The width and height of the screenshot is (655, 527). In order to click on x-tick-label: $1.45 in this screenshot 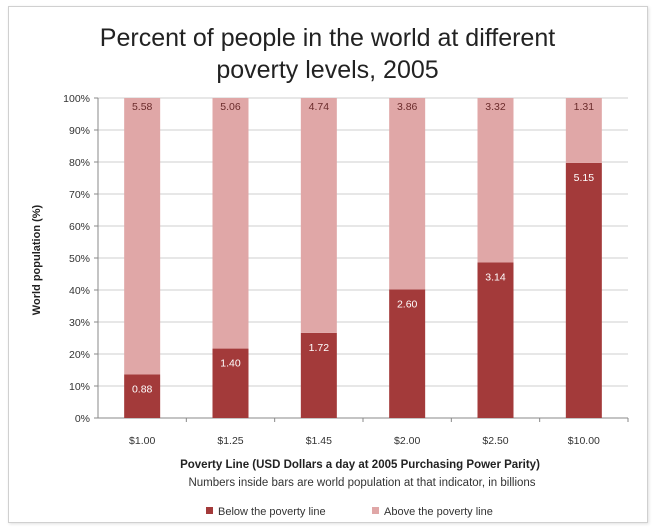, I will do `click(319, 441)`.